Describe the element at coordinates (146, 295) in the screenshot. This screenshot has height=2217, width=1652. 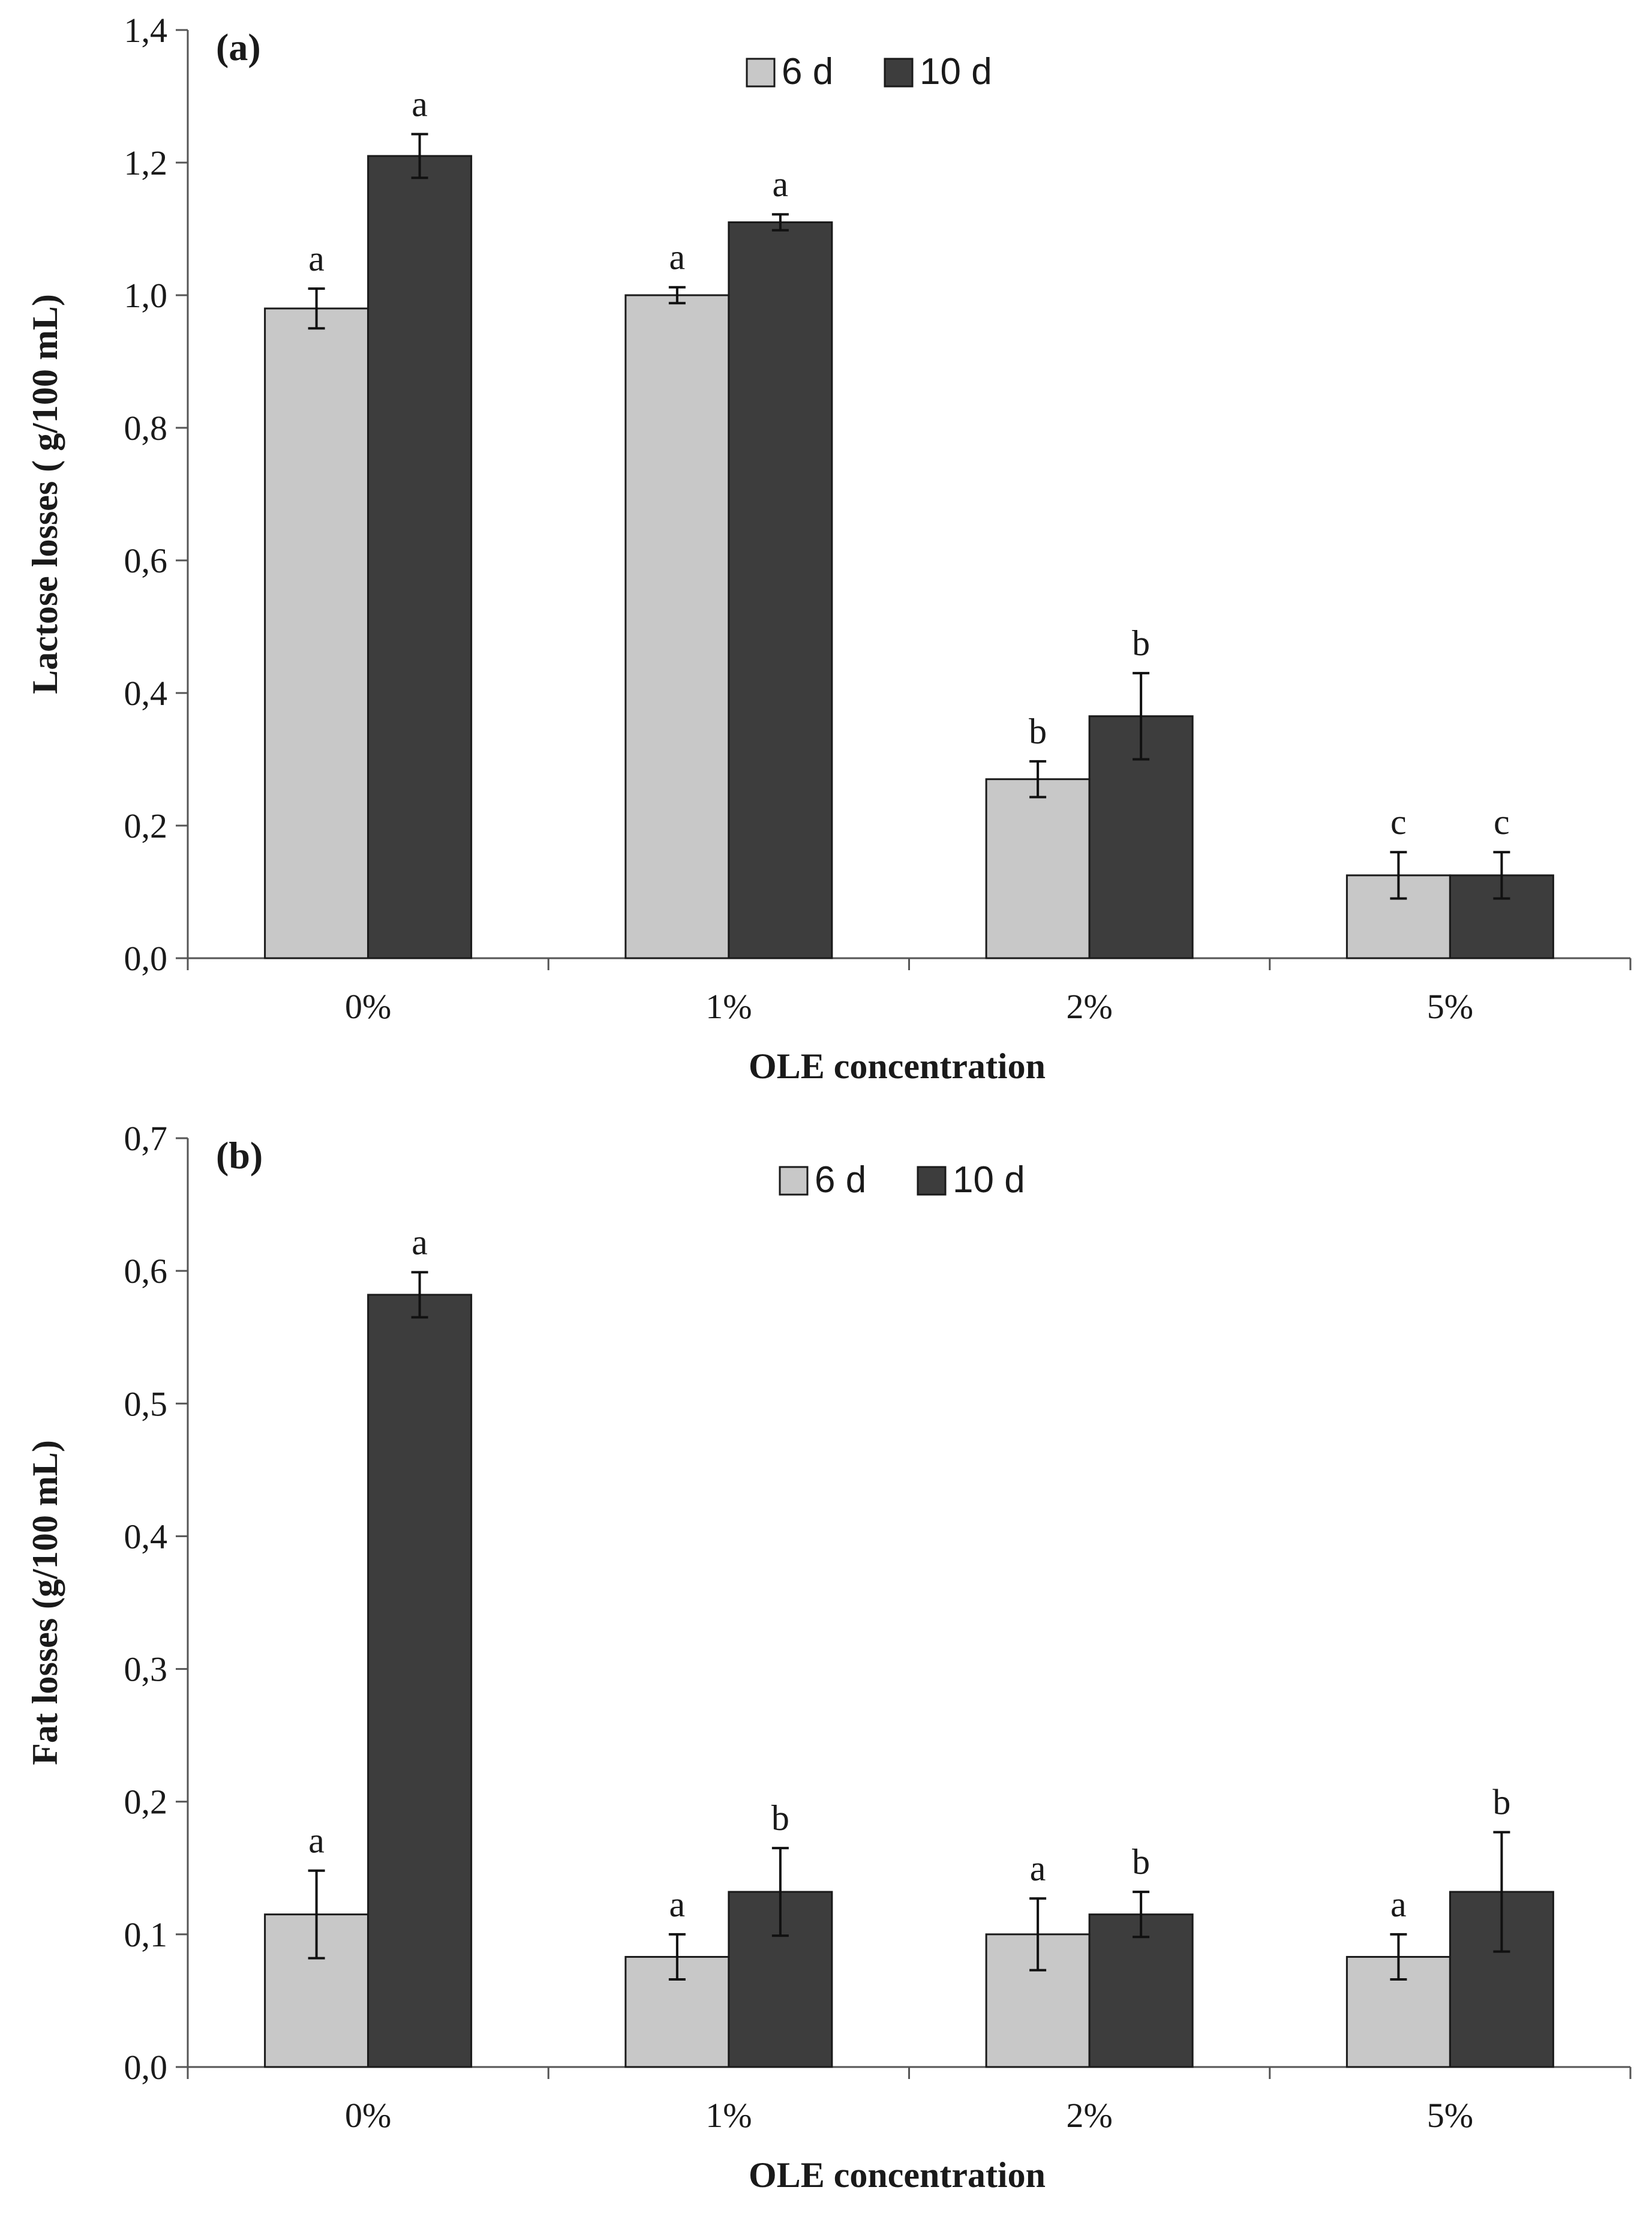
I see `y-tick-label: 1,0` at that location.